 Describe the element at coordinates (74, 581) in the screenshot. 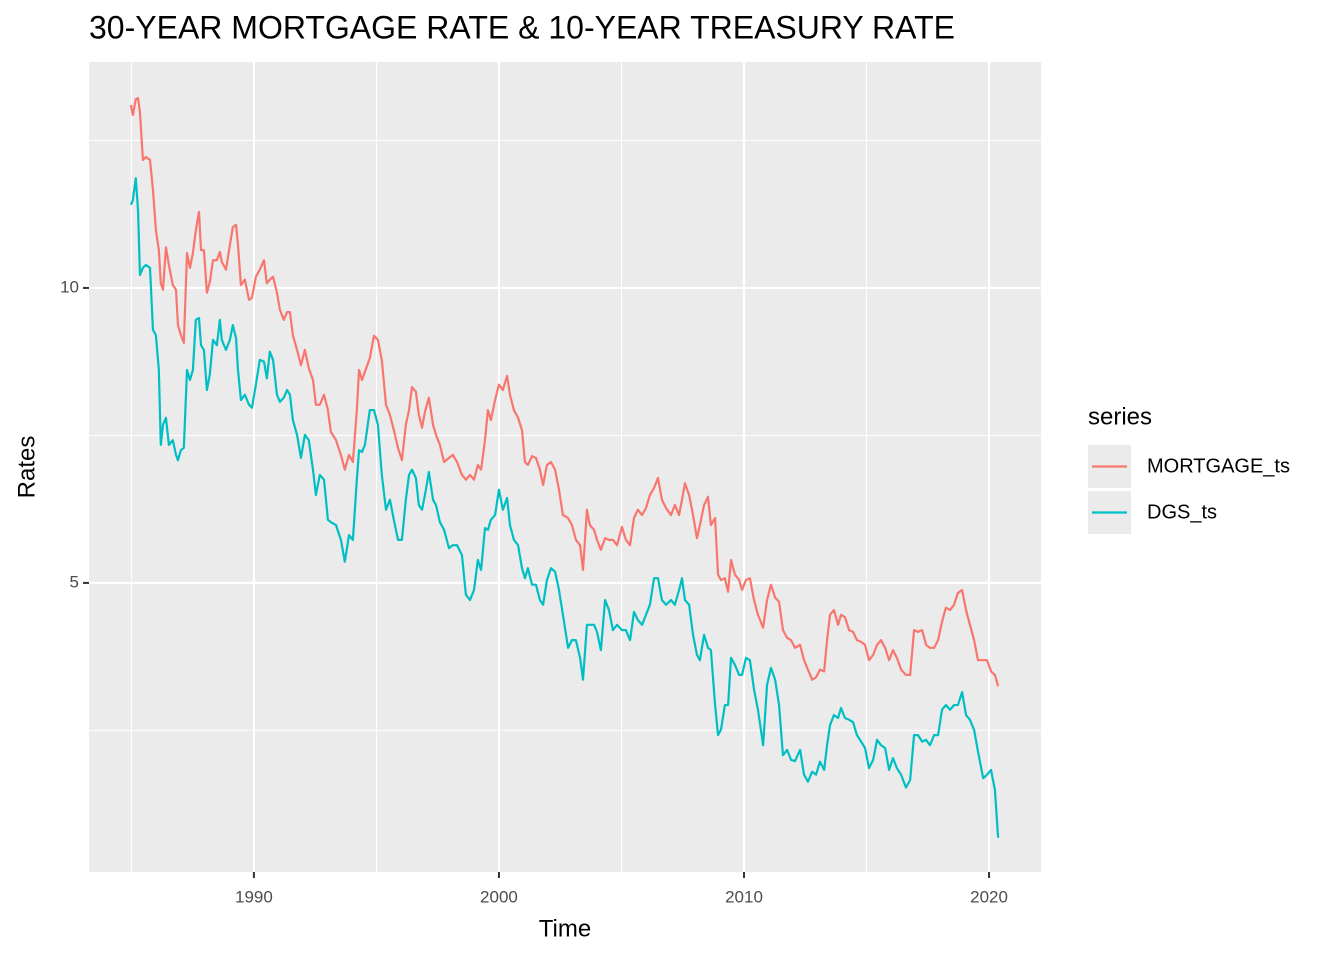

I see `y-tick-label: 5` at that location.